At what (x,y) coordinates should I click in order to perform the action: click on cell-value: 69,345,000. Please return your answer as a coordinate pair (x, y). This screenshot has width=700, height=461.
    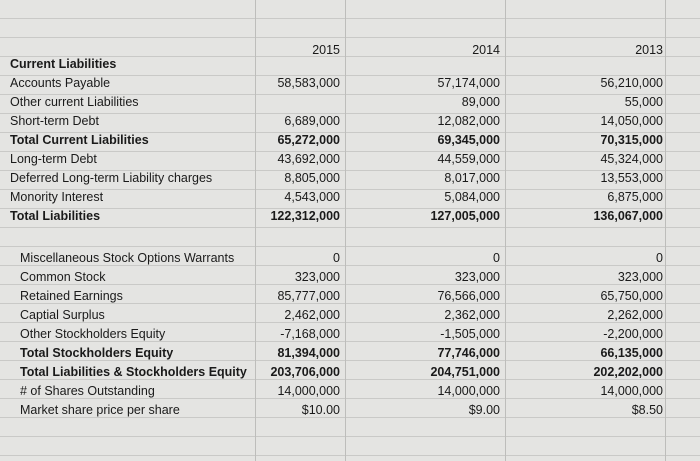
    Looking at the image, I should click on (468, 140).